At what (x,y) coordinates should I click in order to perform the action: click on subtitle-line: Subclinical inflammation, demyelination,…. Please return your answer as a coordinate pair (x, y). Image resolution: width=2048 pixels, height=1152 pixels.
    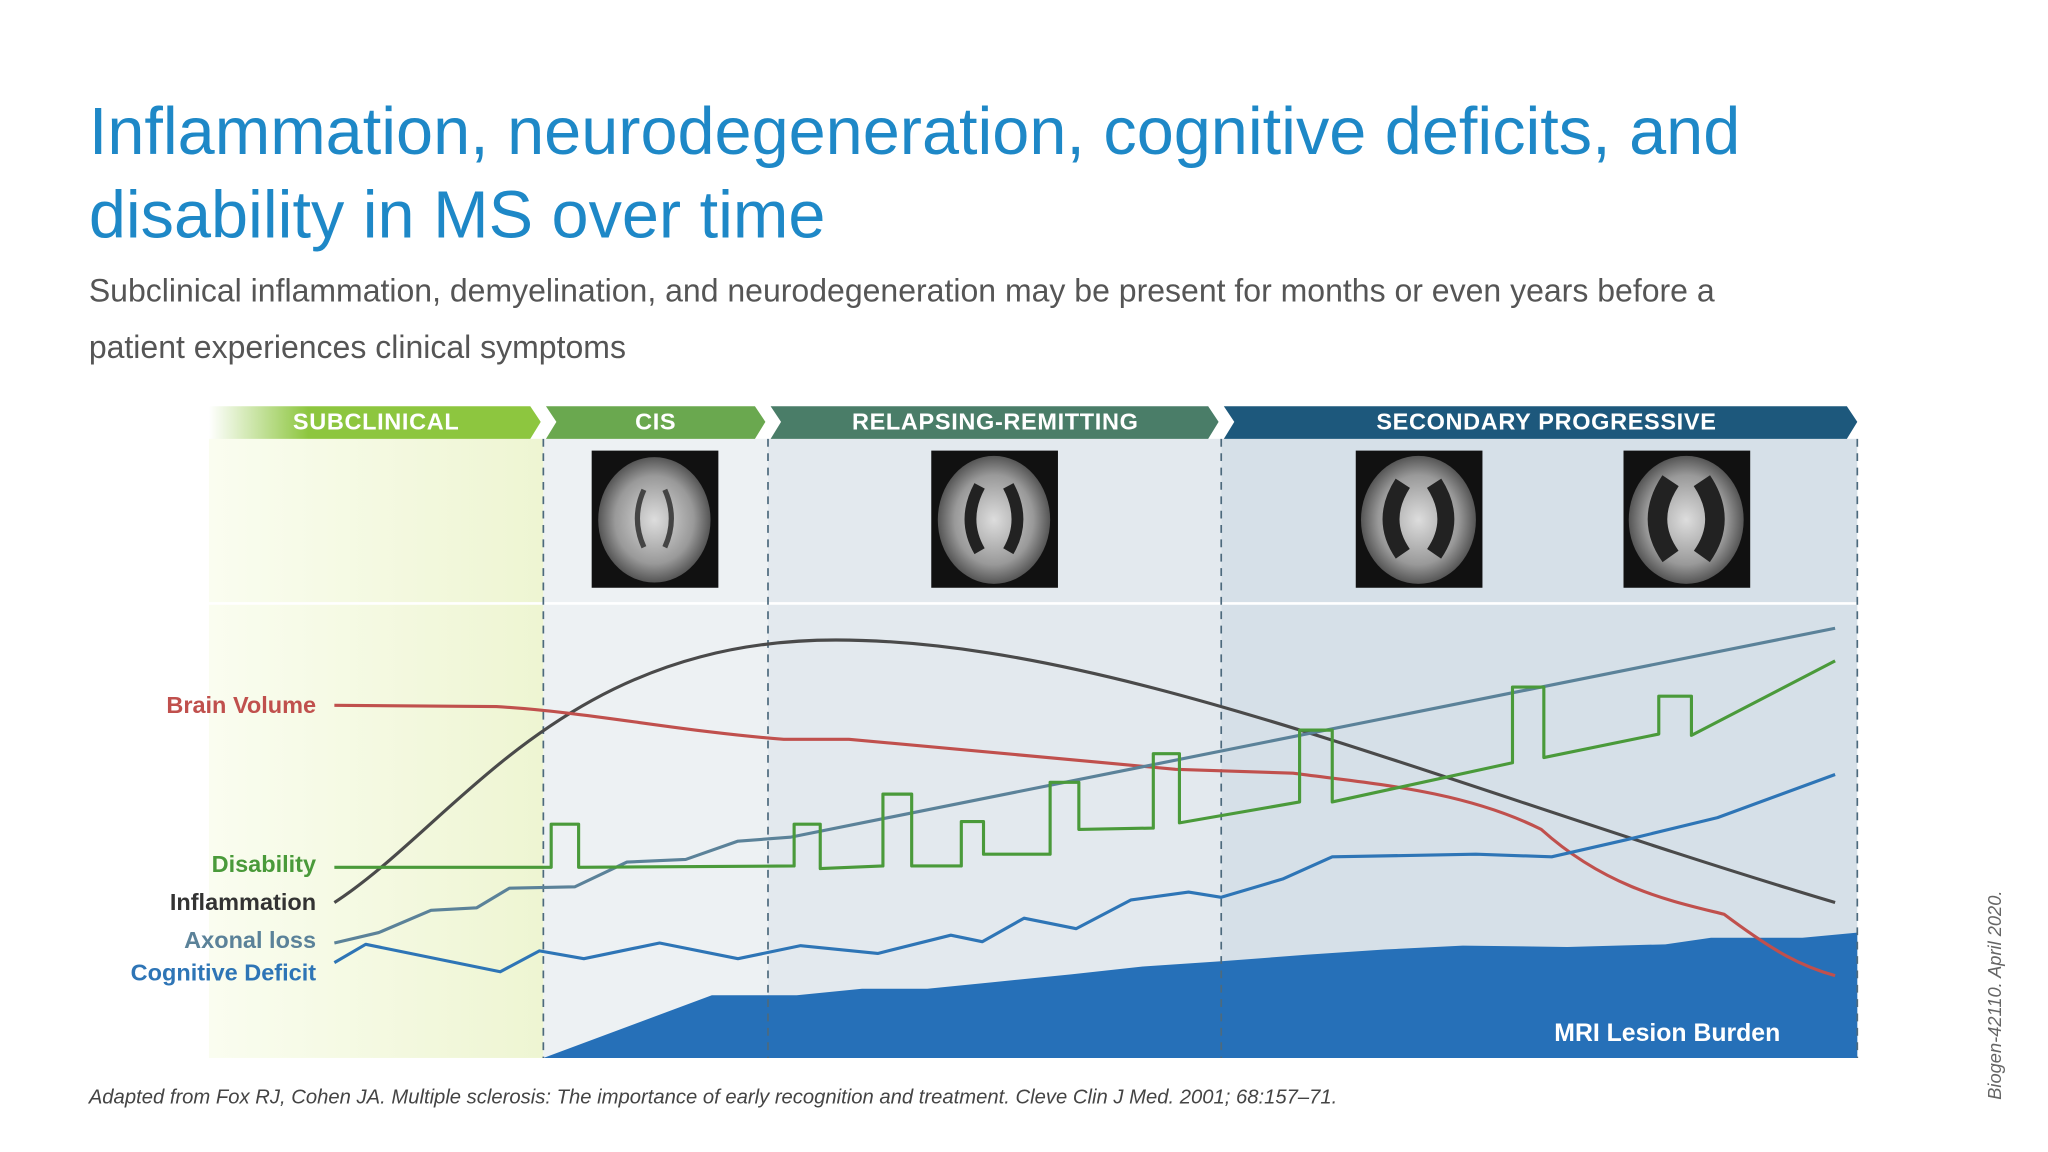
    Looking at the image, I should click on (902, 291).